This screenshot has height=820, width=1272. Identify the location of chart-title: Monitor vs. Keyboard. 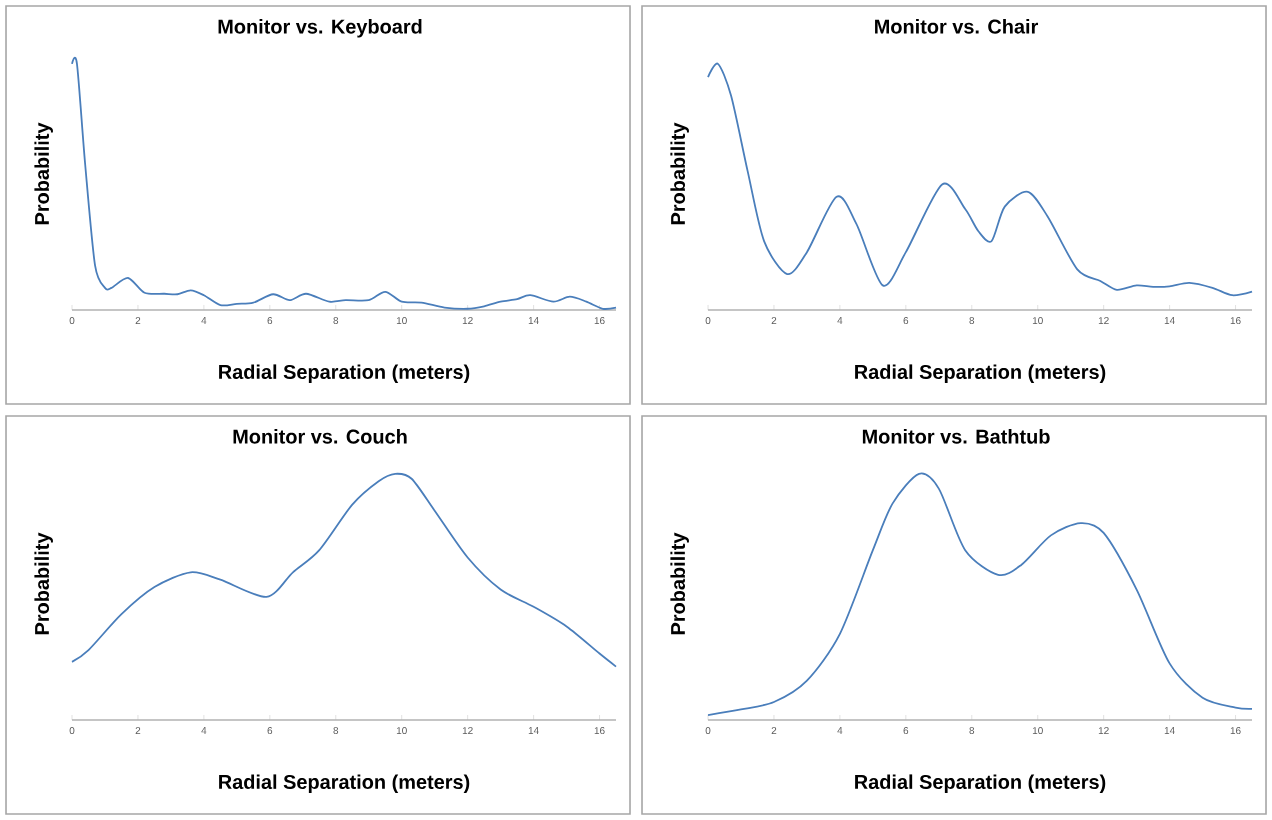
(320, 28).